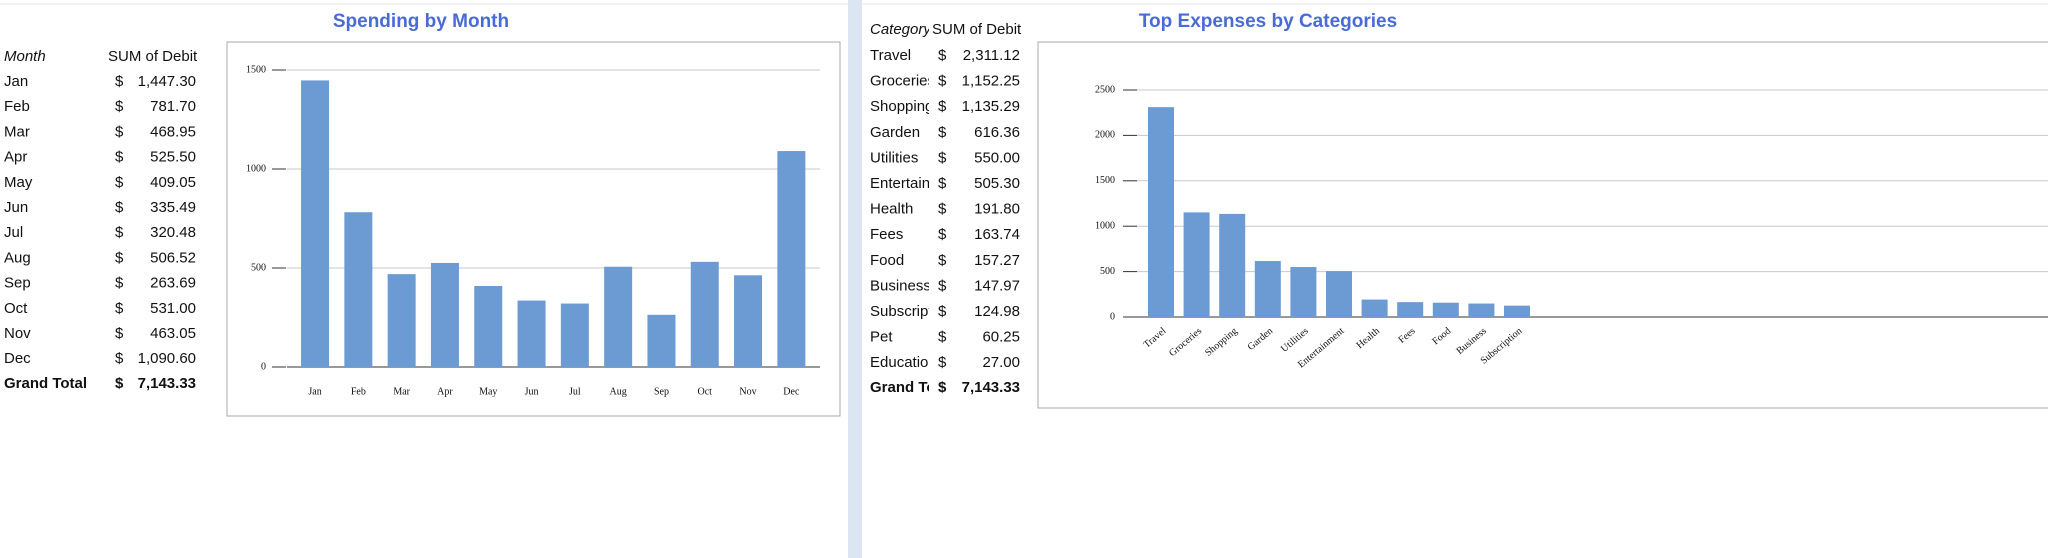 The height and width of the screenshot is (558, 2048). Describe the element at coordinates (17, 257) in the screenshot. I see `row-label: Aug` at that location.